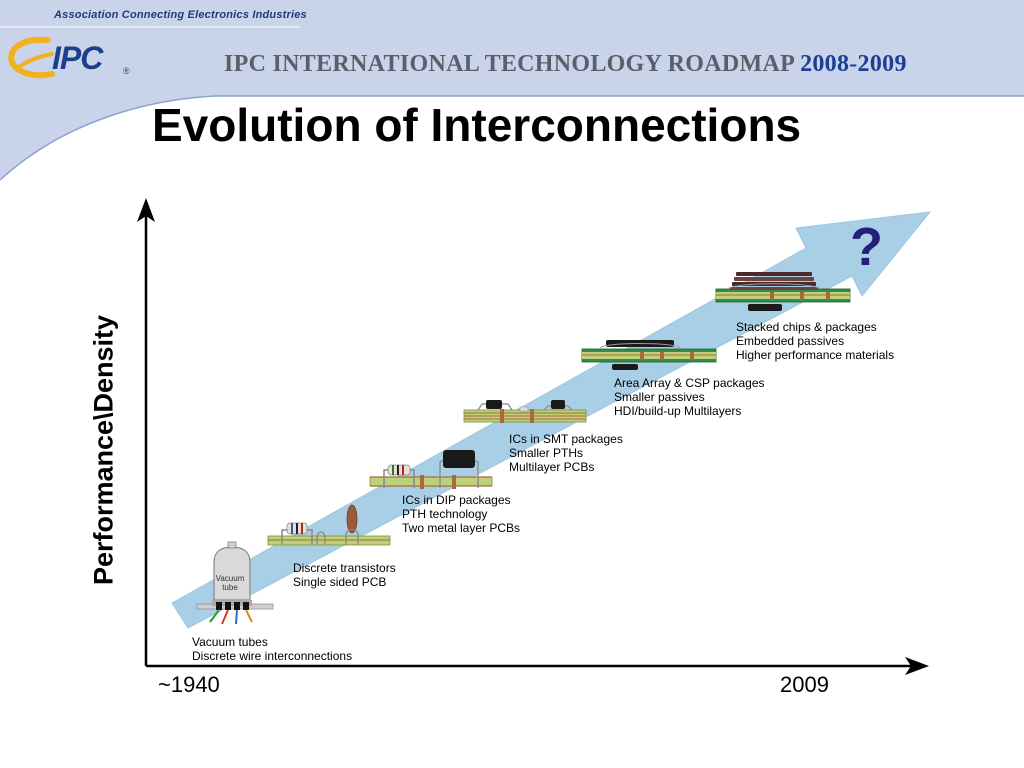 The image size is (1024, 768). Describe the element at coordinates (790, 341) in the screenshot. I see `caption-line: Embedded passives` at that location.